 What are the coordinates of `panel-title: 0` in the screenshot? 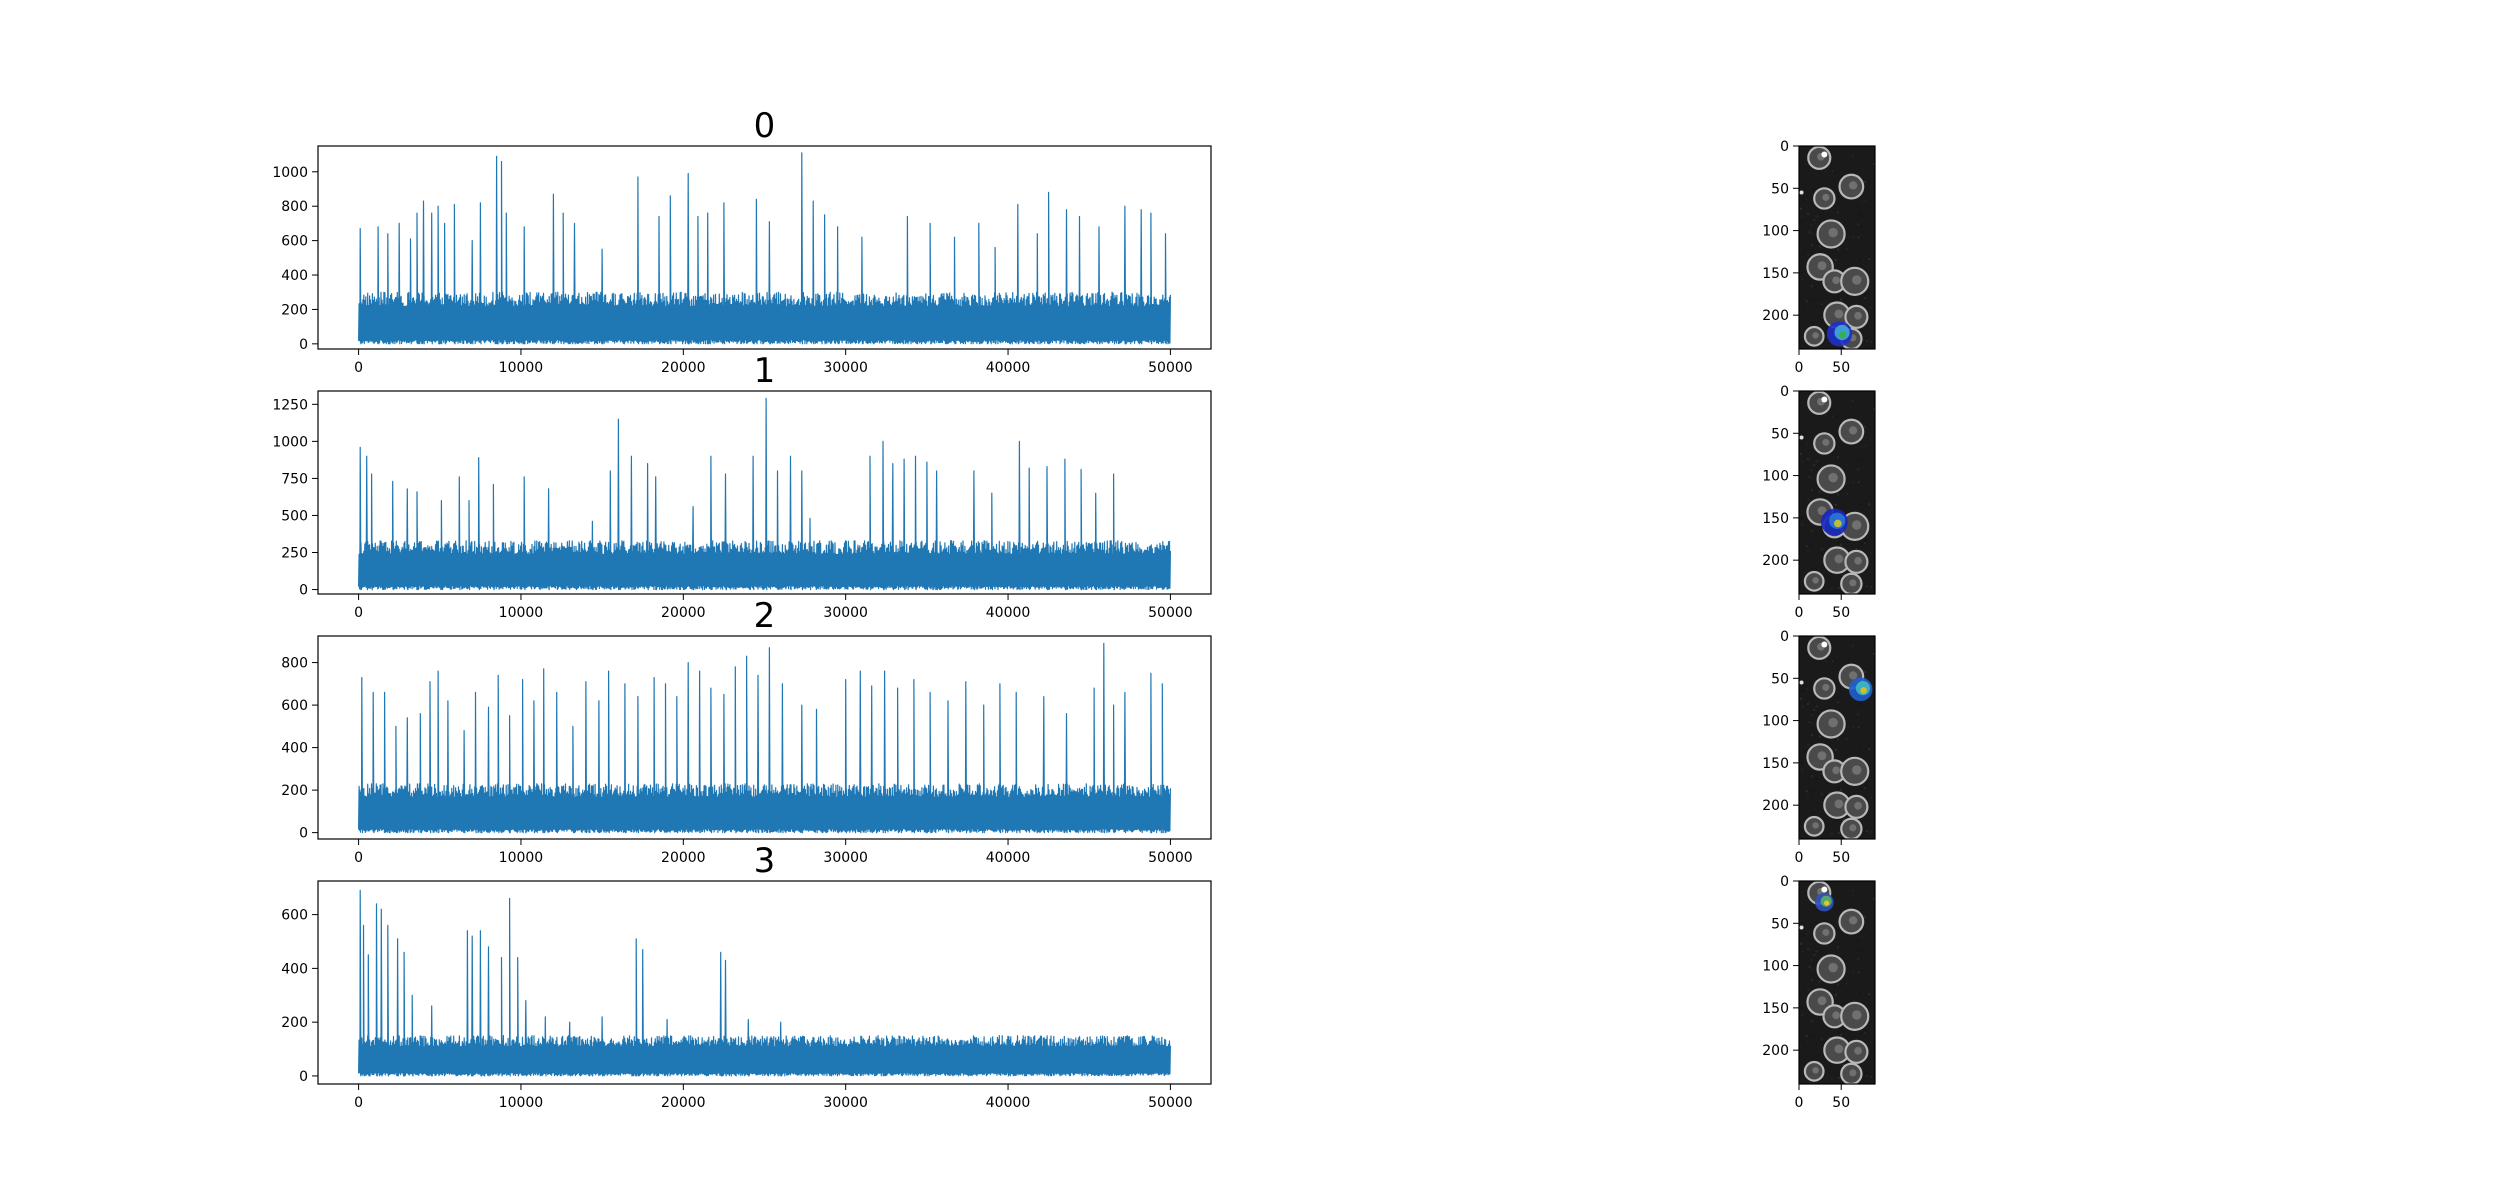 It's located at (765, 126).